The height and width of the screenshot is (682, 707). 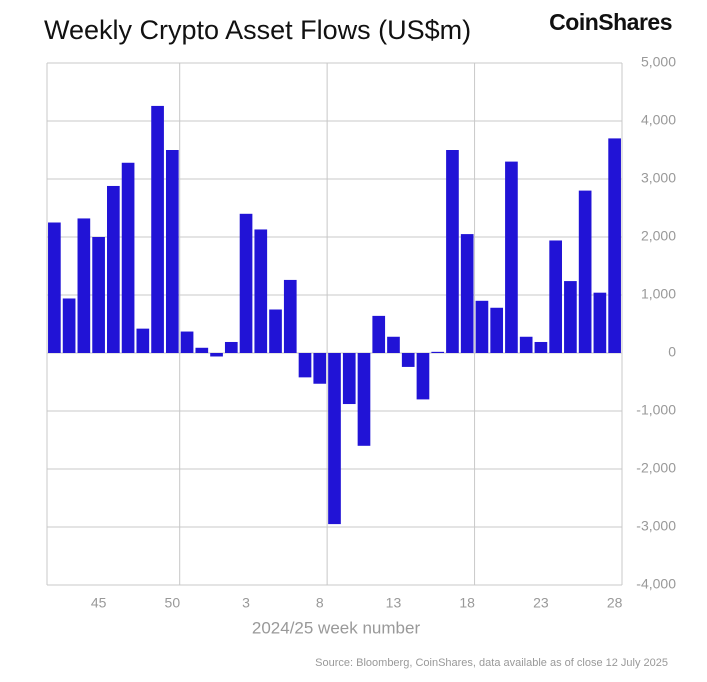 What do you see at coordinates (658, 62) in the screenshot?
I see `y-tick-label: 5,000` at bounding box center [658, 62].